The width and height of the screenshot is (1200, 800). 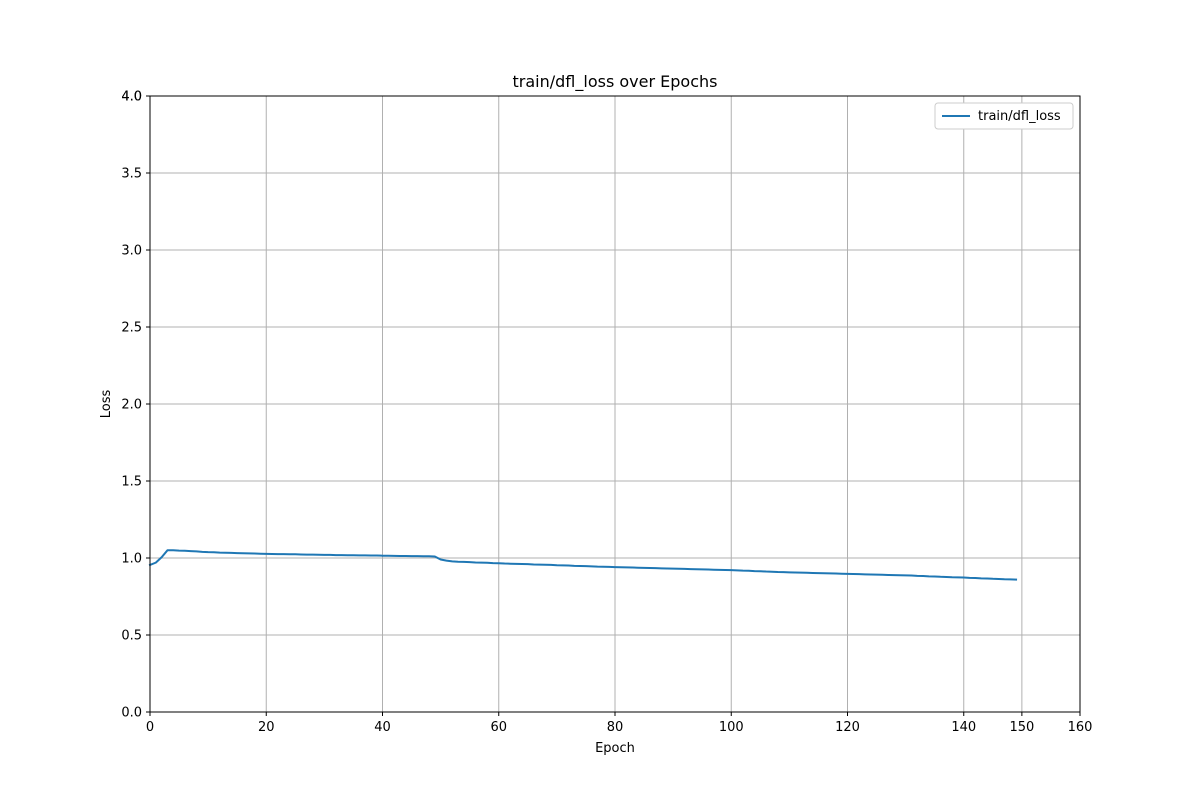 I want to click on legend-label: train/dfl_loss, so click(x=1019, y=116).